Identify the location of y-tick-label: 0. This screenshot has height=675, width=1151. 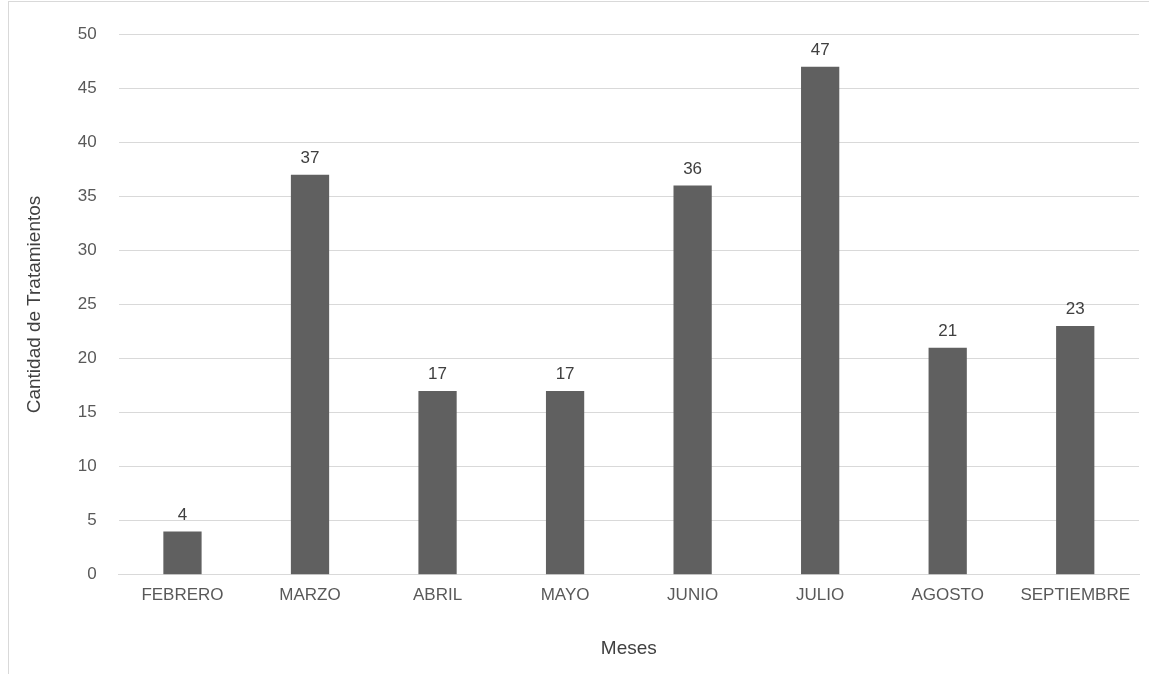
(92, 574).